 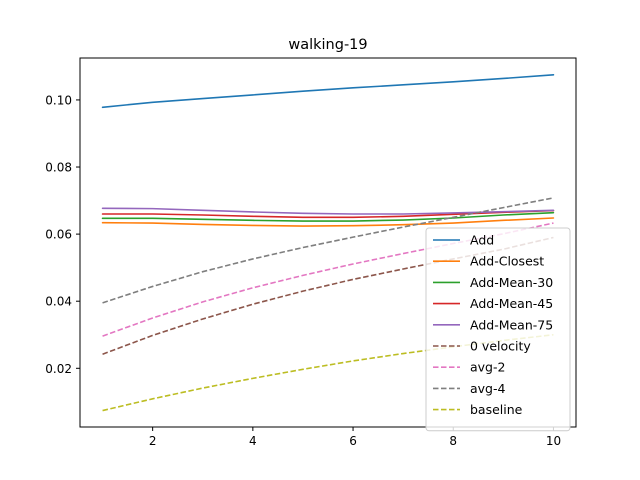 What do you see at coordinates (58, 302) in the screenshot?
I see `y-tick-label: 0.04` at bounding box center [58, 302].